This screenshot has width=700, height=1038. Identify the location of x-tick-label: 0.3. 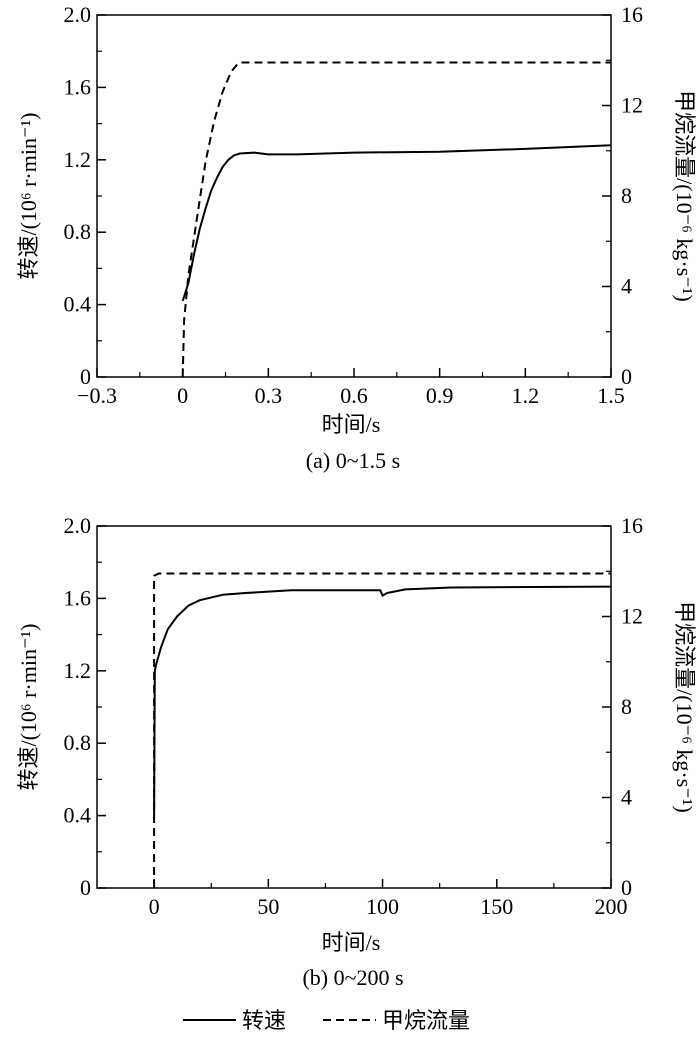
(269, 395).